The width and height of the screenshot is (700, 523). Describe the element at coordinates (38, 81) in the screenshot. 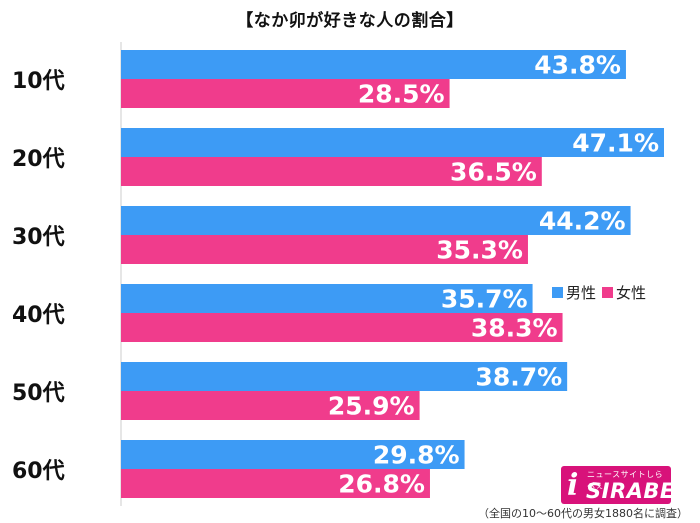

I see `category-label: 10代` at that location.